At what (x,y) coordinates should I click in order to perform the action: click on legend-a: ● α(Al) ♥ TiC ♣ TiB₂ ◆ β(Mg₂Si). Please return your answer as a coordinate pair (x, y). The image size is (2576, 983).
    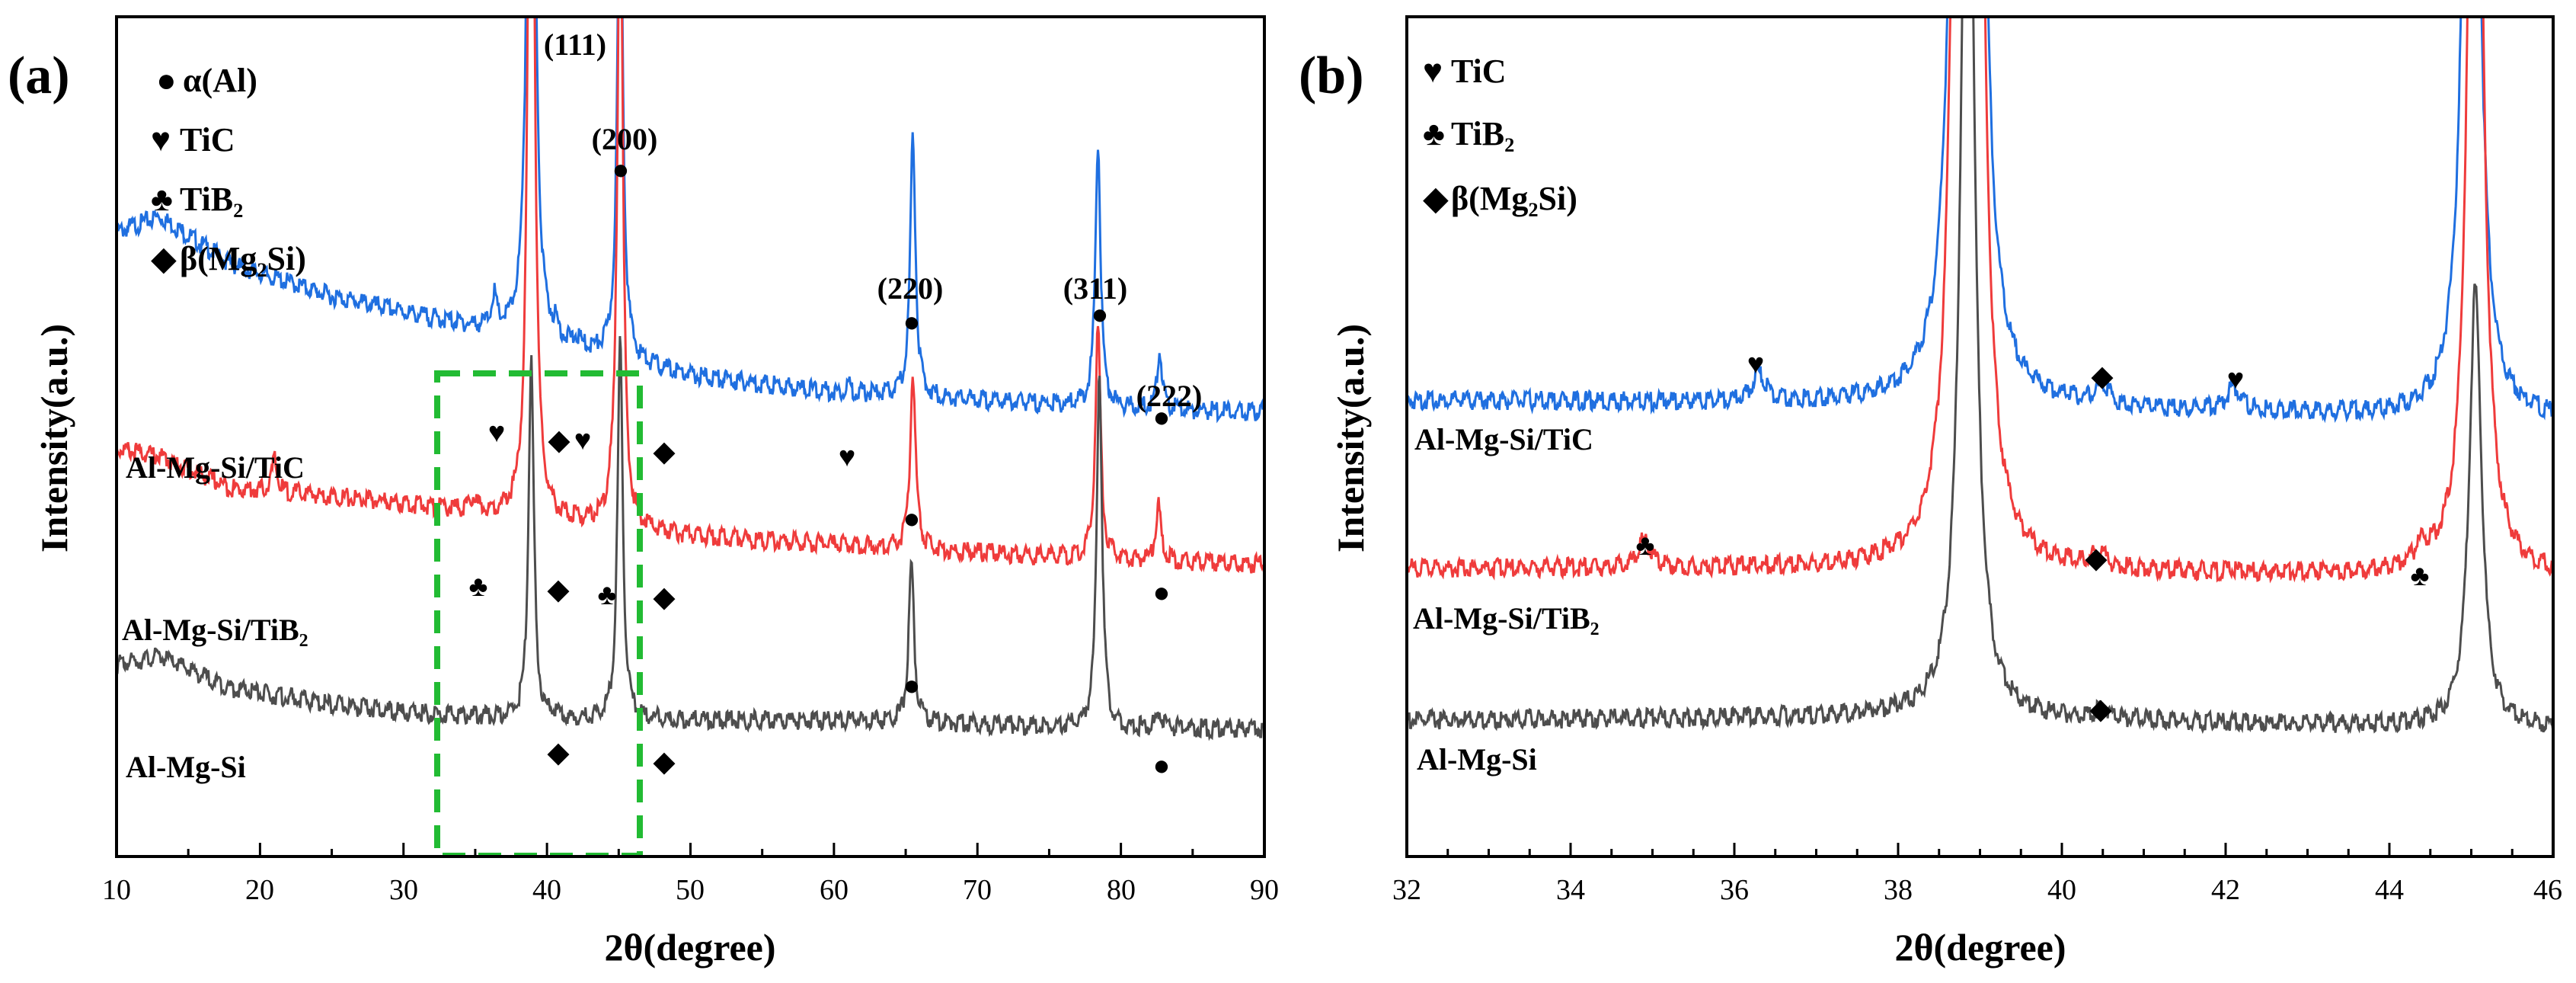
    Looking at the image, I should click on (228, 169).